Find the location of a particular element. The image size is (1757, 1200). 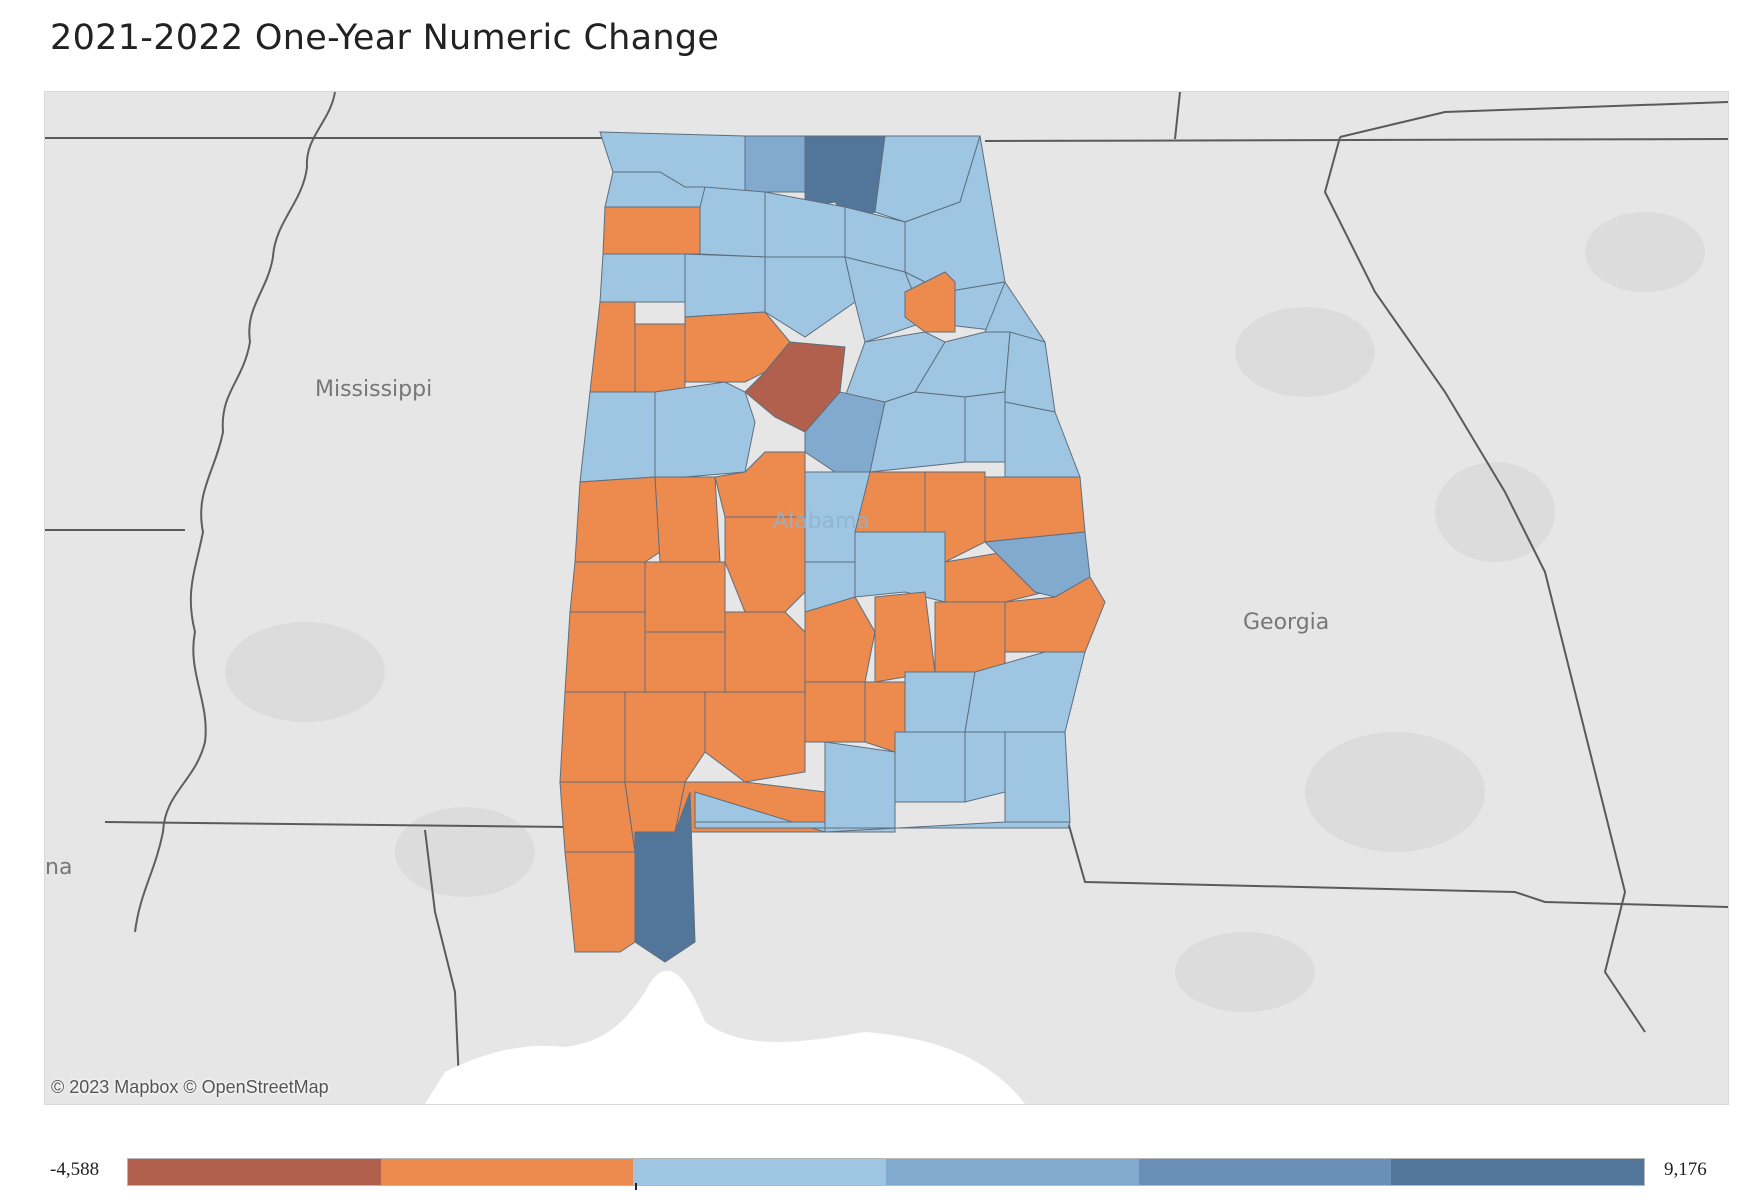

legend-min-label: -4,588 is located at coordinates (75, 1169).